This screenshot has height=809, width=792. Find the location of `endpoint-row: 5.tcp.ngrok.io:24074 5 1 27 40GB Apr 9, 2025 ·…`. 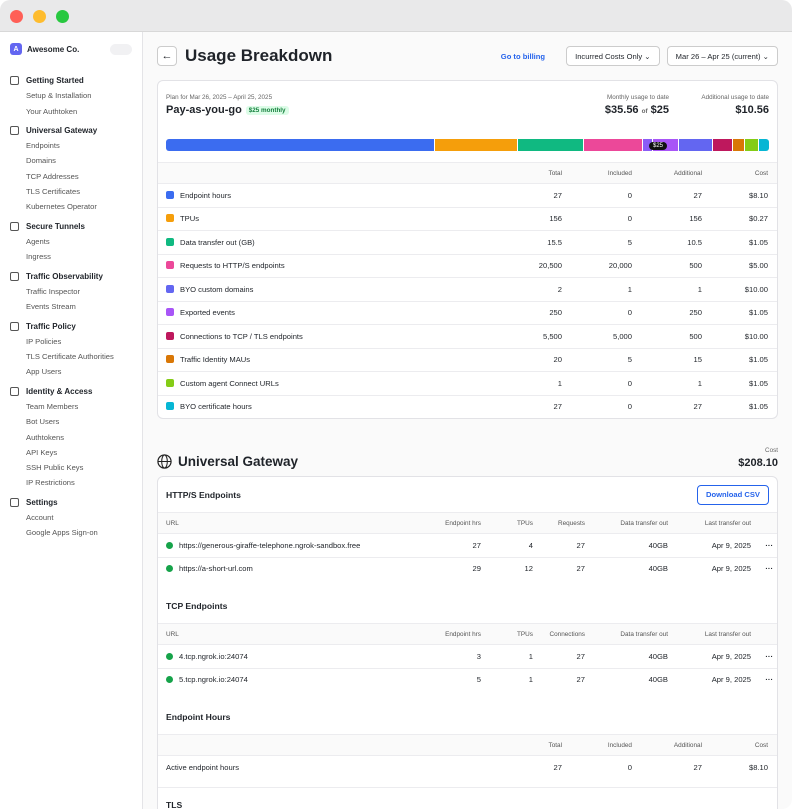

endpoint-row: 5.tcp.ngrok.io:24074 5 1 27 40GB Apr 9, 2025 ·… is located at coordinates (467, 679).